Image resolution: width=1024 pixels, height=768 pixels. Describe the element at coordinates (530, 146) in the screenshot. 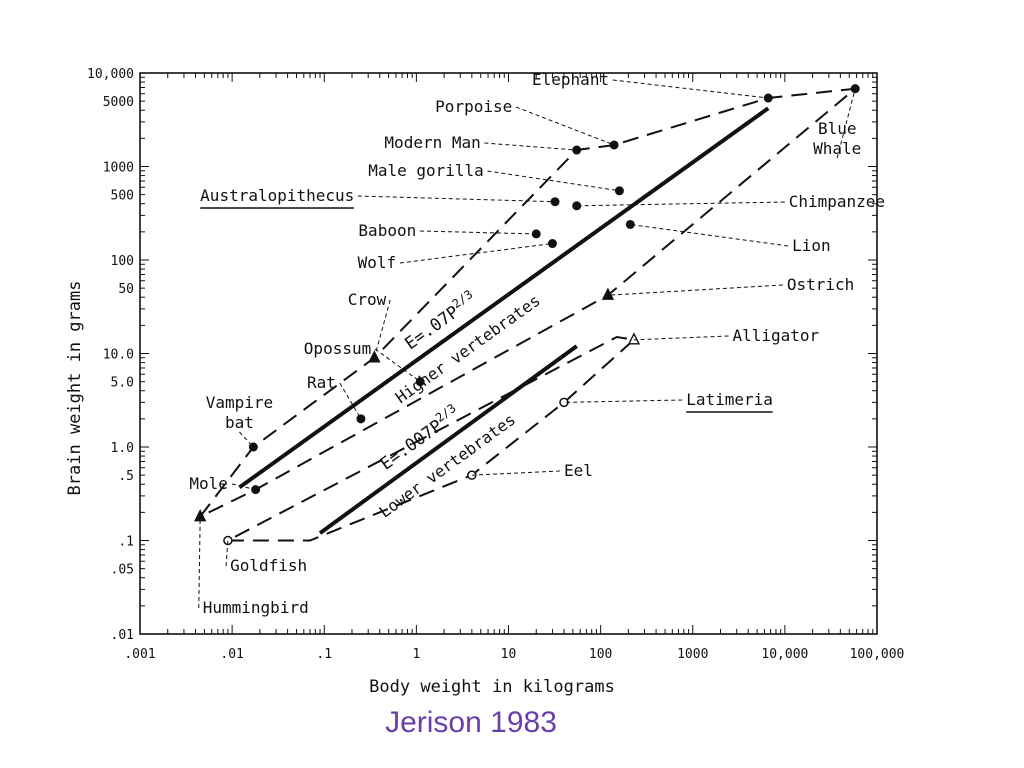

I see `leader-modern-man` at that location.